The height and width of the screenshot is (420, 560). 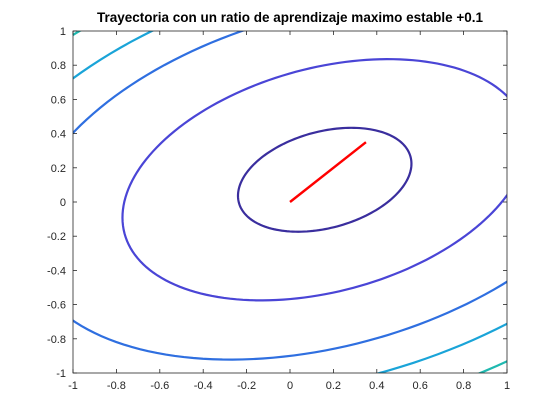 I want to click on y-tick-label: 0.2, so click(x=58, y=169).